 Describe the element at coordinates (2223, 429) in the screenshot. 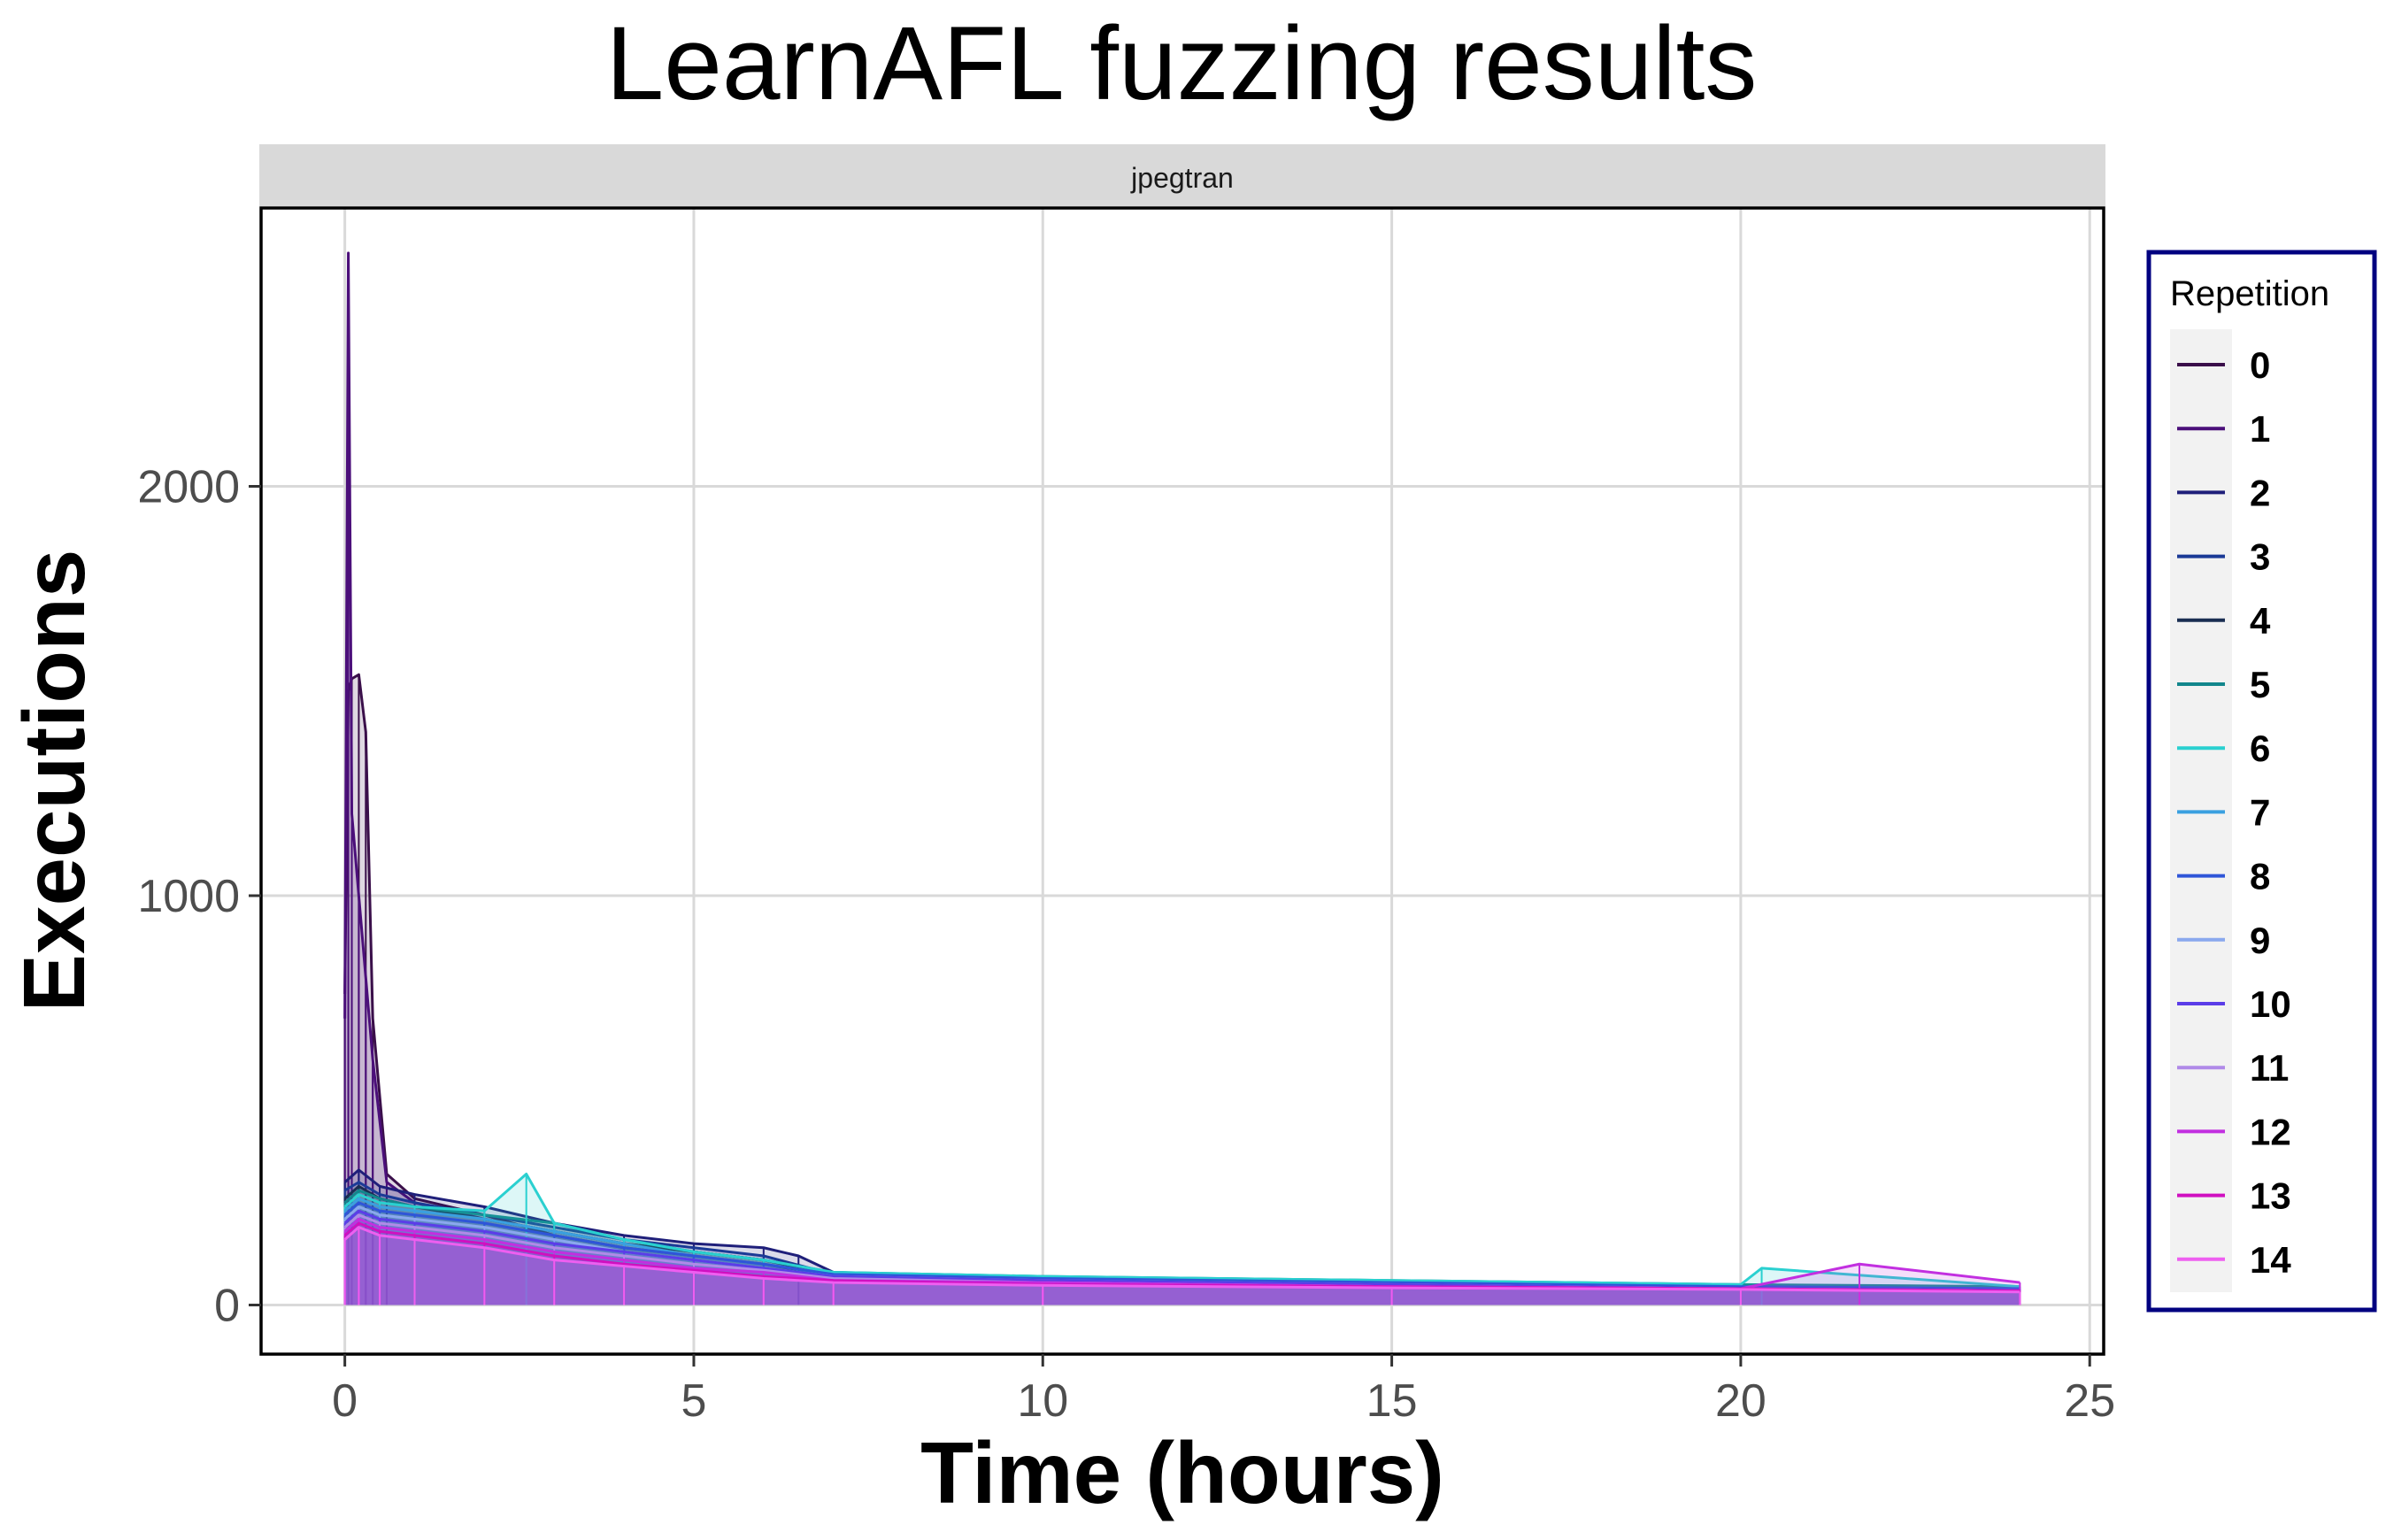

I see `legend-item-1: 1` at that location.